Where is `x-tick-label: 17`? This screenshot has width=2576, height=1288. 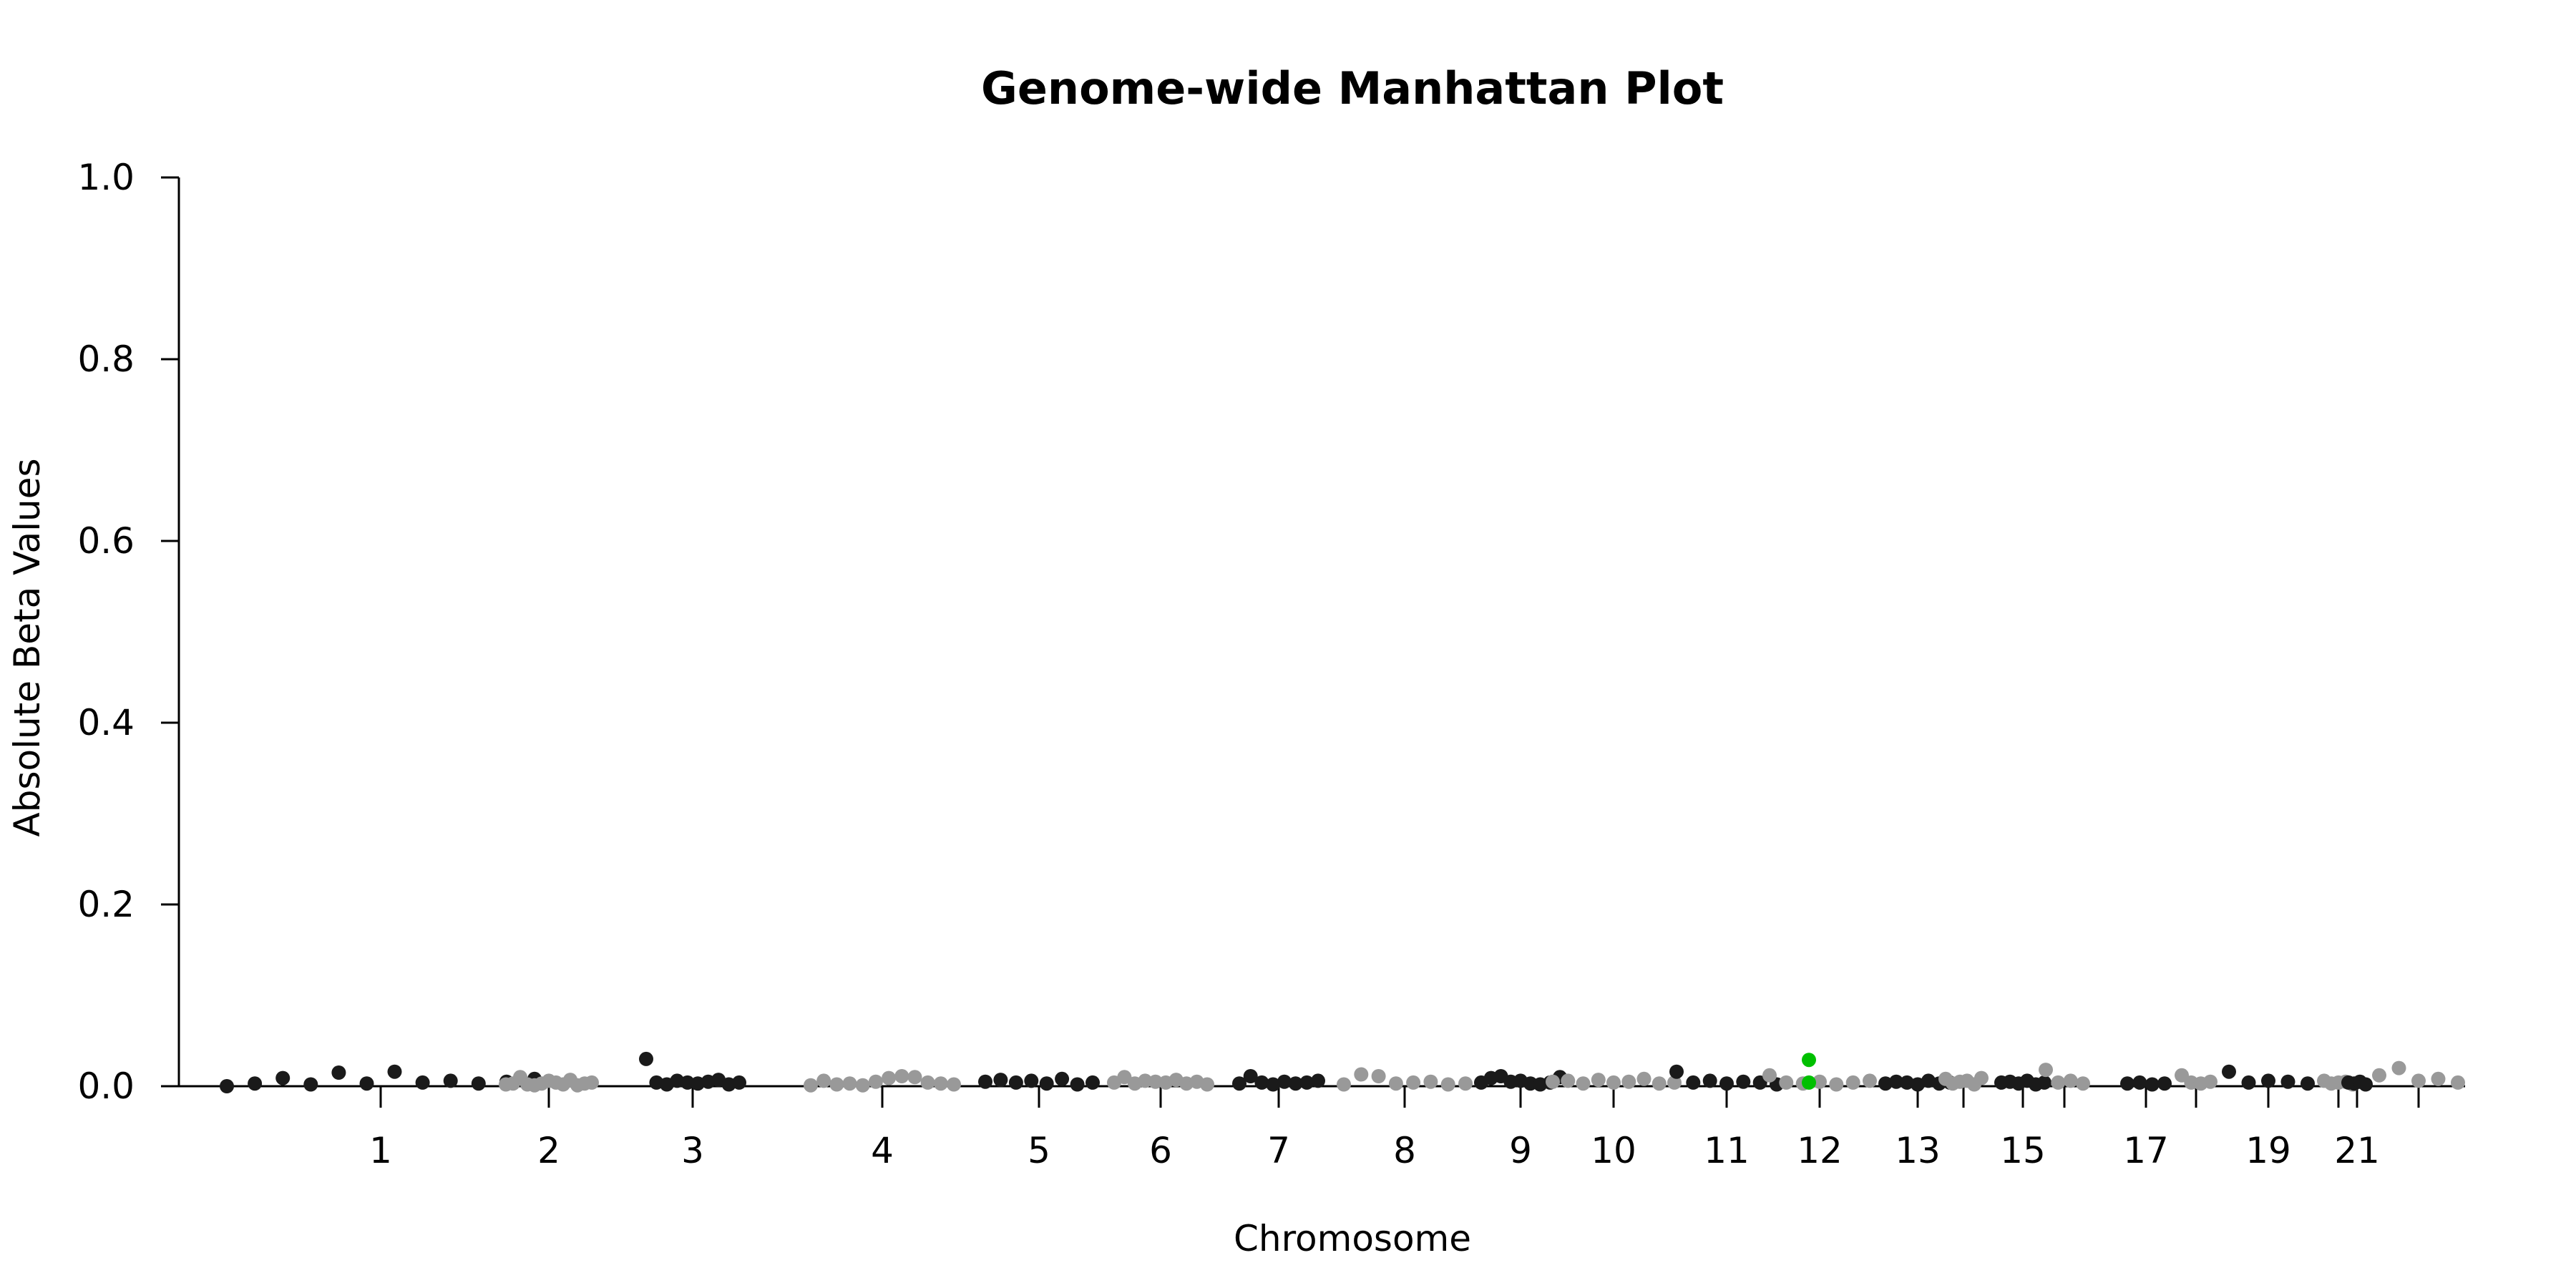
x-tick-label: 17 is located at coordinates (2146, 1150).